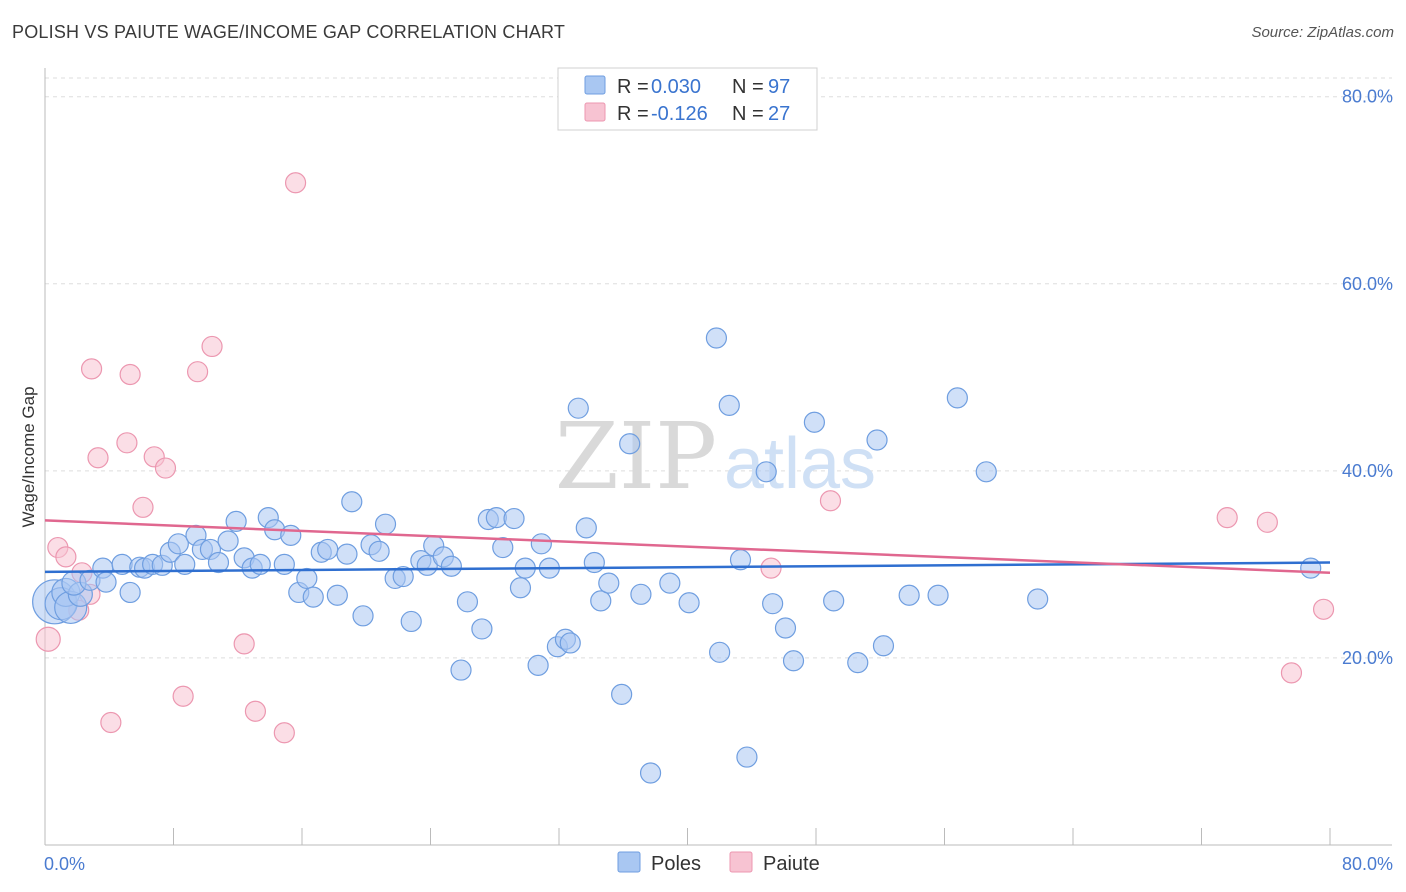 The width and height of the screenshot is (1406, 892). What do you see at coordinates (718, 863) in the screenshot?
I see `series-legend: Poles Paiute` at bounding box center [718, 863].